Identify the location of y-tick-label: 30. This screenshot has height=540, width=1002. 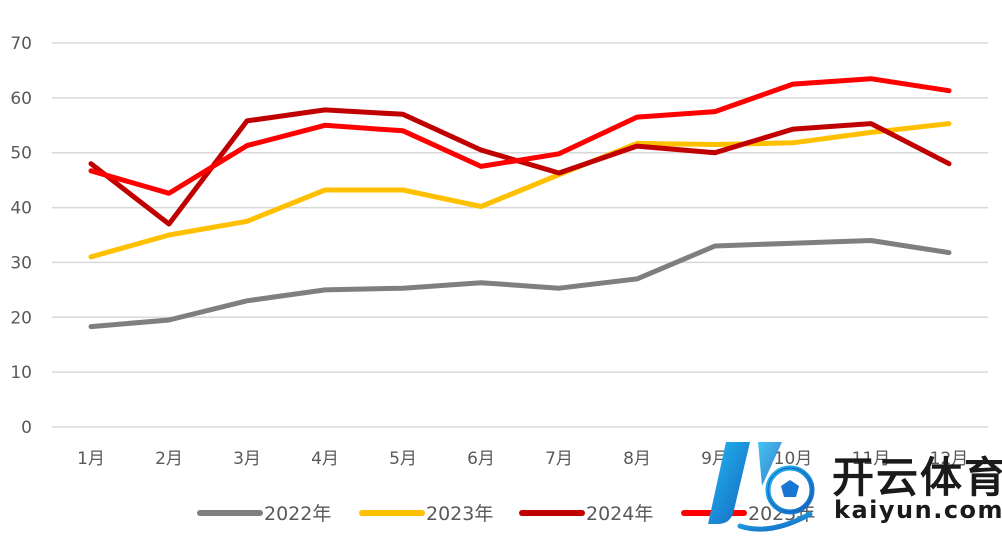
(21, 263).